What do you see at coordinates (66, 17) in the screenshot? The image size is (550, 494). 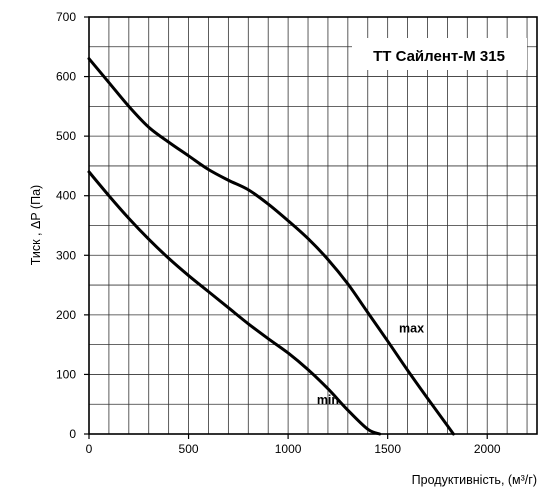 I see `y-tick-label: 700` at bounding box center [66, 17].